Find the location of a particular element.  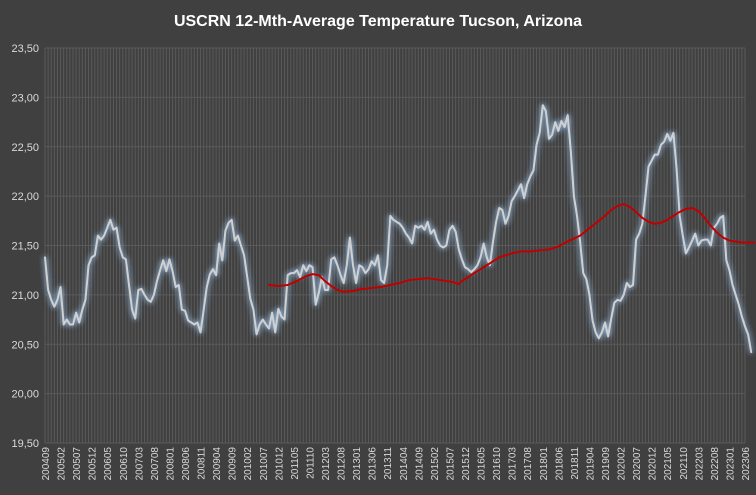

y-tick-label: 21,50 is located at coordinates (25, 247).